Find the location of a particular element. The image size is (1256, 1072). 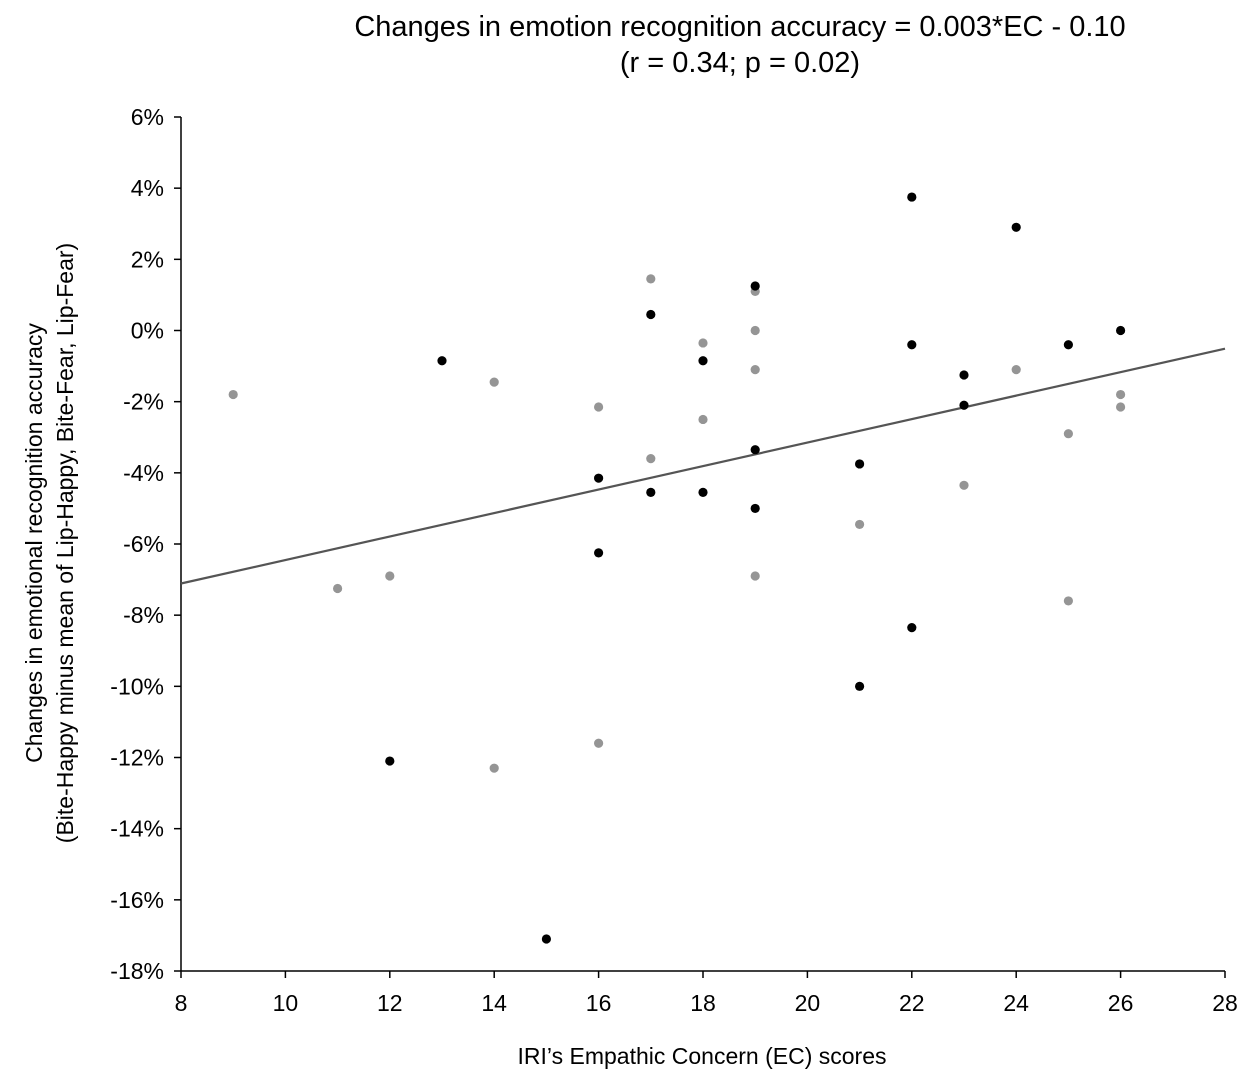

x-tick-label: 10 is located at coordinates (286, 1003).